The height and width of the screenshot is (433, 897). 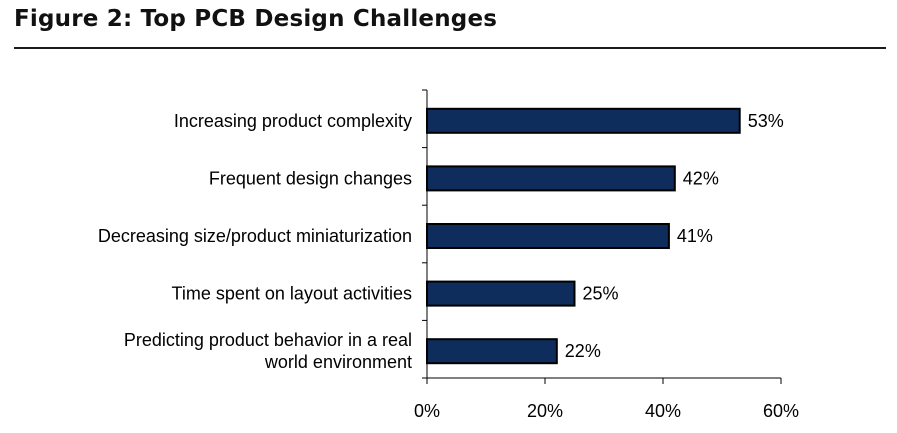 I want to click on category-label: Predicting product behavior in a real, so click(x=268, y=340).